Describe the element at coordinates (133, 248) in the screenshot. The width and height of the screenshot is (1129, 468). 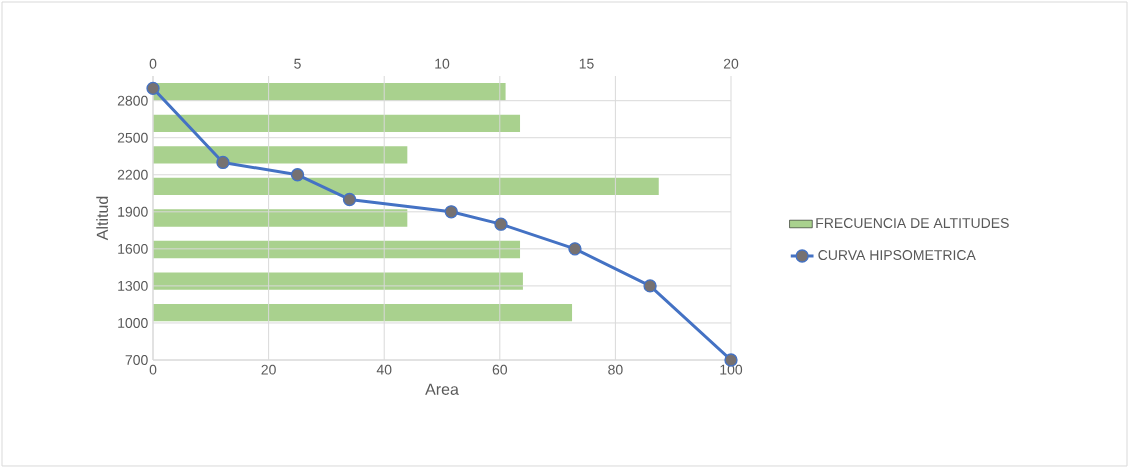
I see `y-tick-label: 1600` at that location.